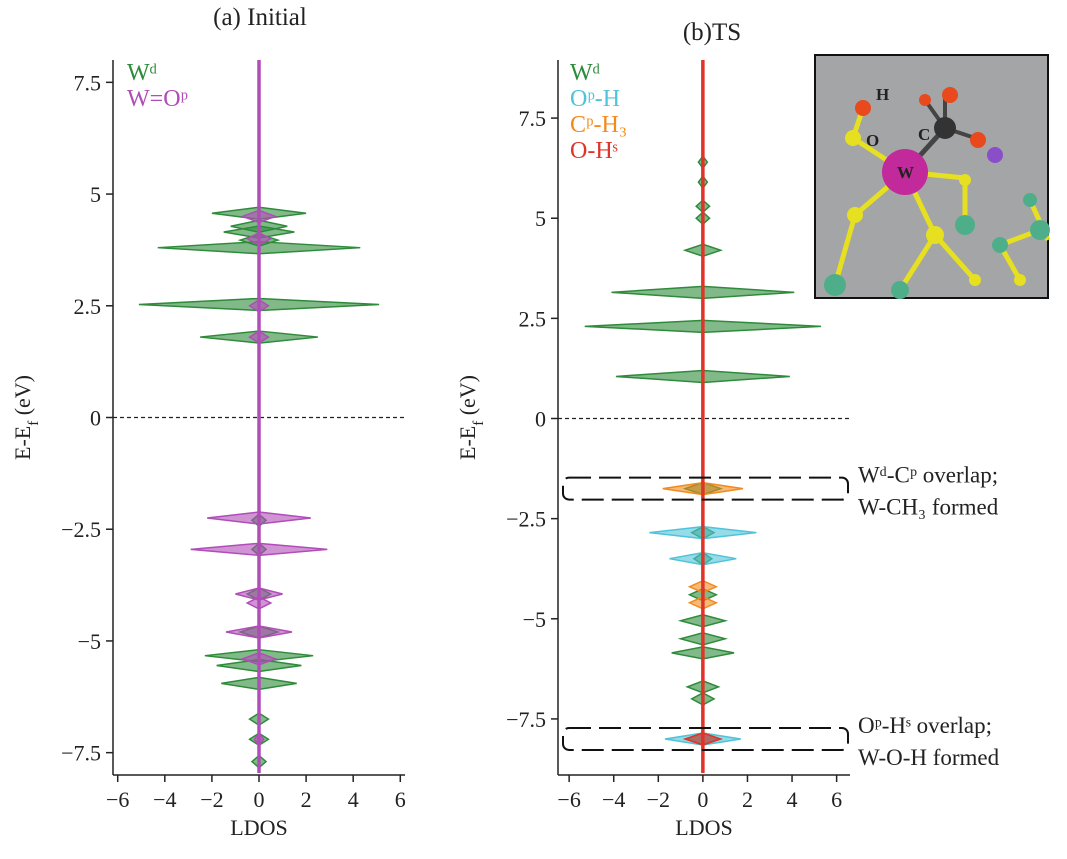  Describe the element at coordinates (260, 17) in the screenshot. I see `panel-title: (a) Initial` at that location.